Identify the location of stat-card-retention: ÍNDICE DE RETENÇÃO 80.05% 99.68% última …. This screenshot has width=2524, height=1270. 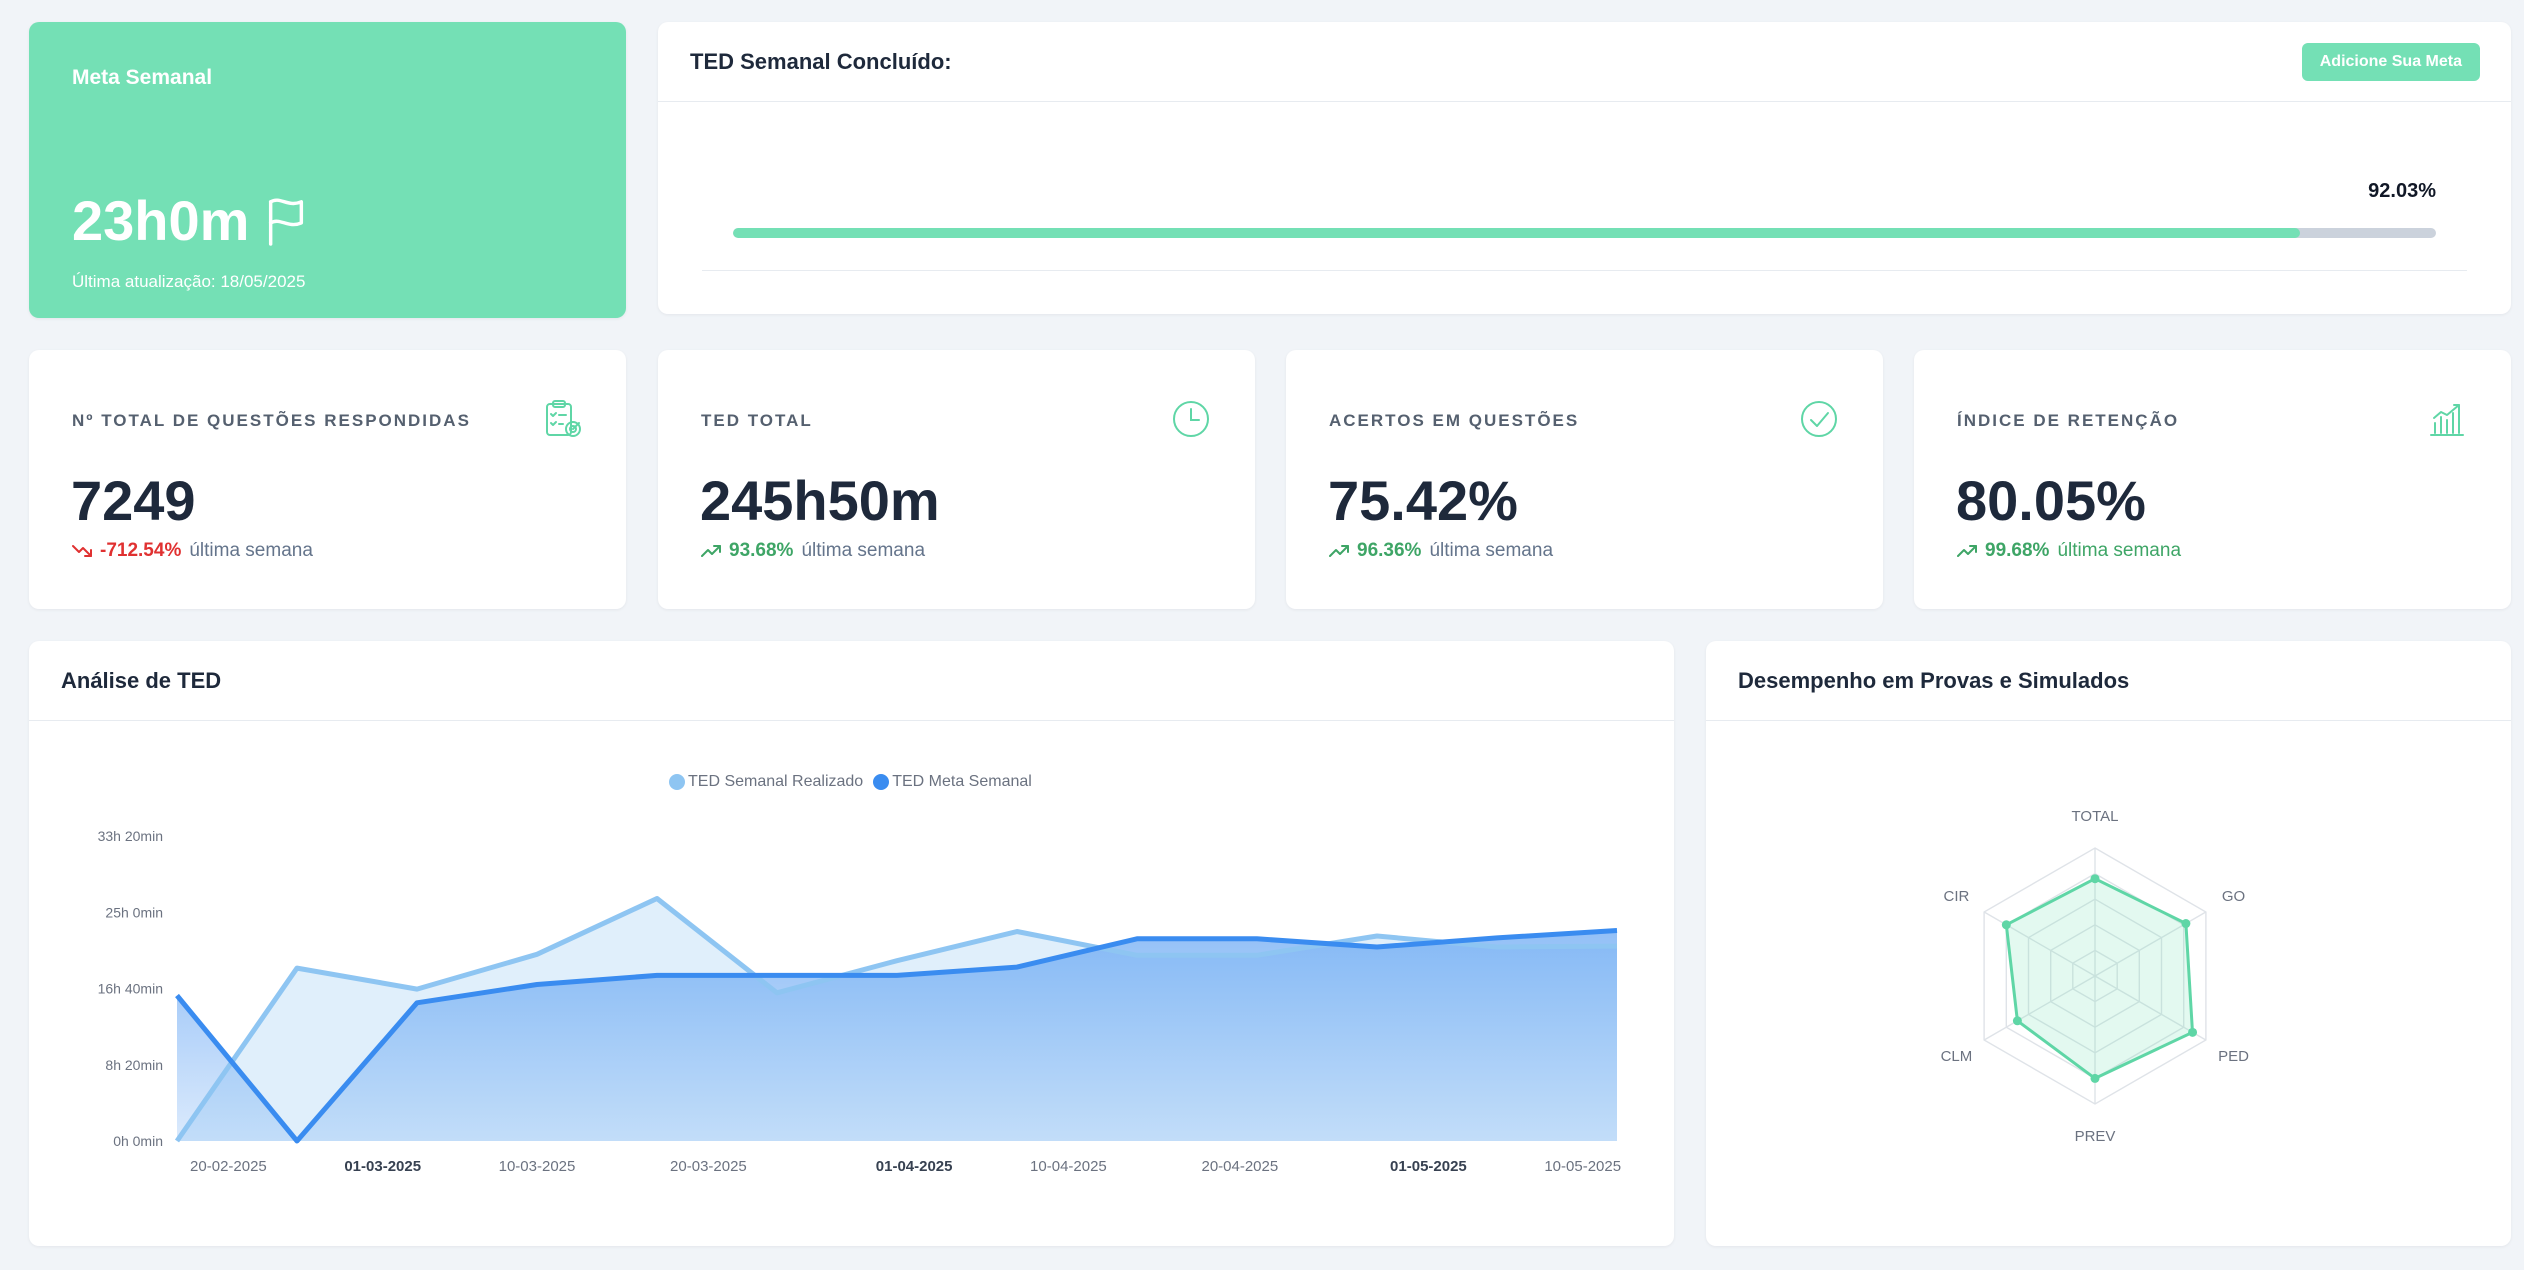
(2212, 479).